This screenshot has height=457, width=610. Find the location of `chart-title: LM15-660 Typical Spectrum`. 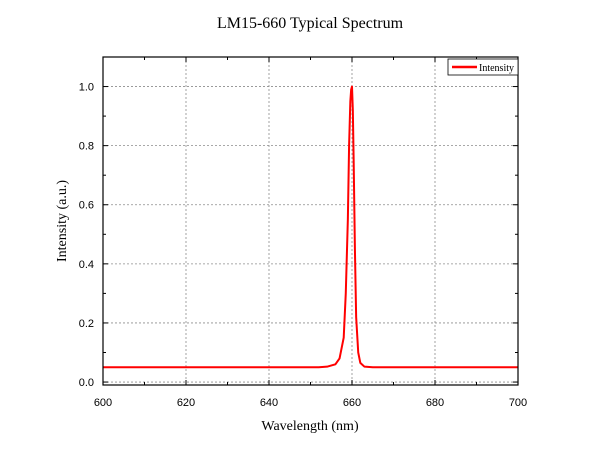

chart-title: LM15-660 Typical Spectrum is located at coordinates (310, 23).